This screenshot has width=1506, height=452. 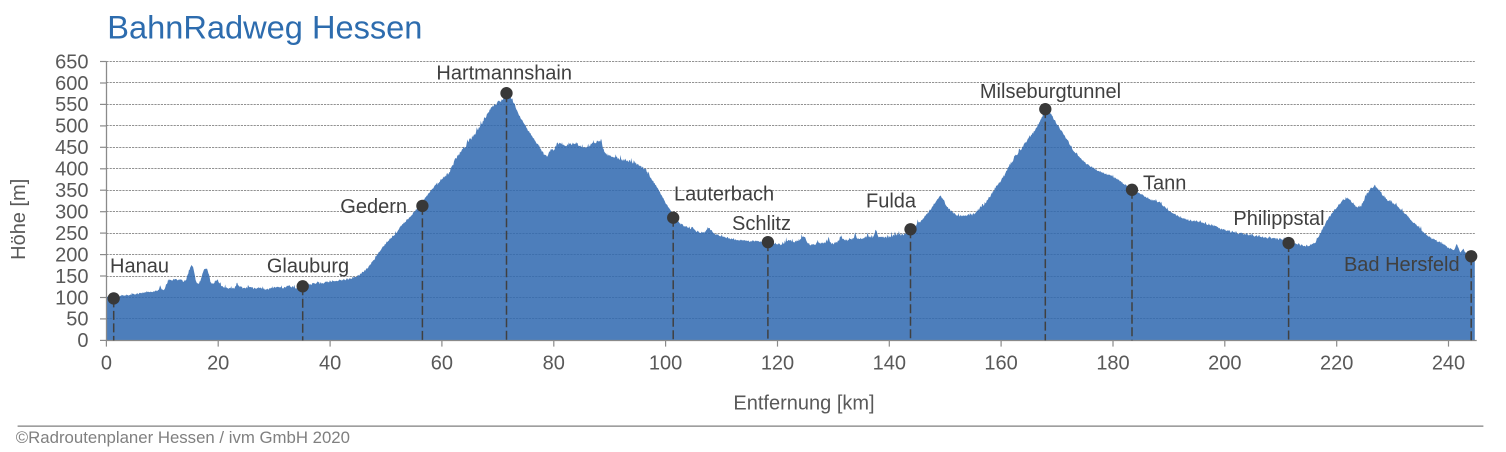 What do you see at coordinates (1402, 265) in the screenshot?
I see `svg-text: Bad Hersfeld` at bounding box center [1402, 265].